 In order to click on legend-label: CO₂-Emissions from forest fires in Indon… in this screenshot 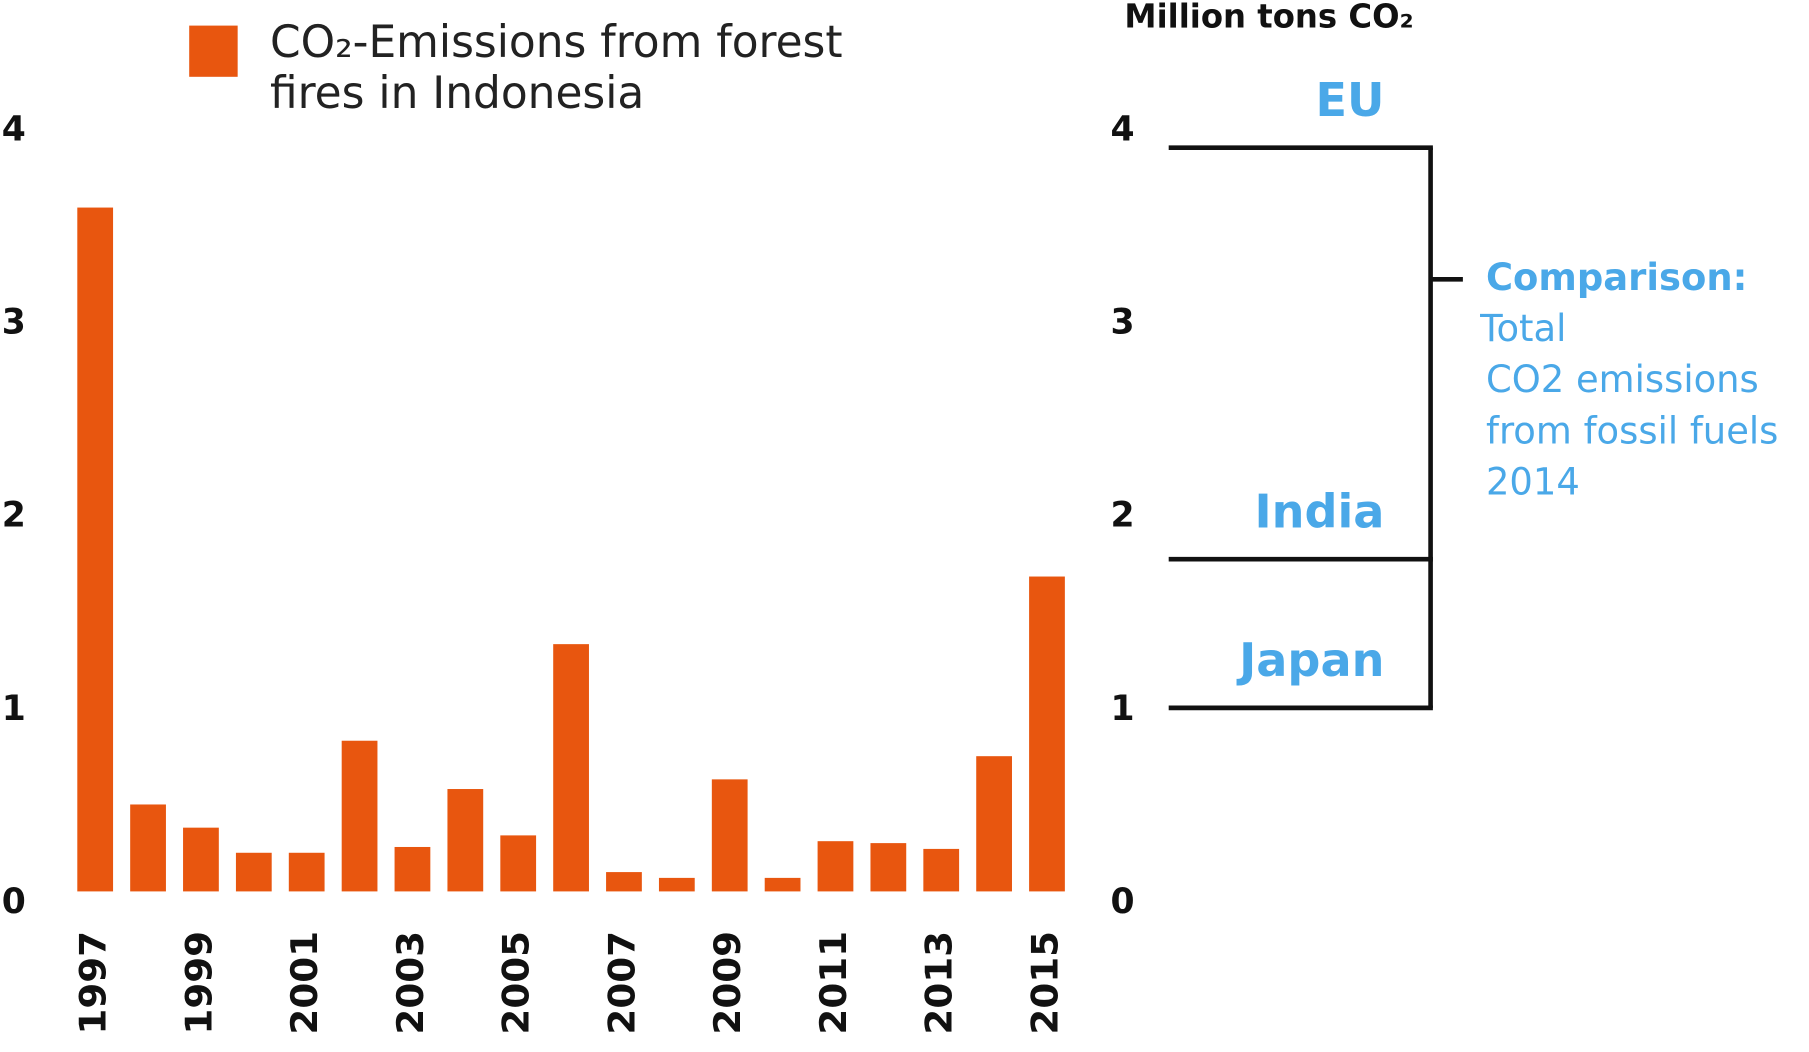, I will do `click(556, 67)`.